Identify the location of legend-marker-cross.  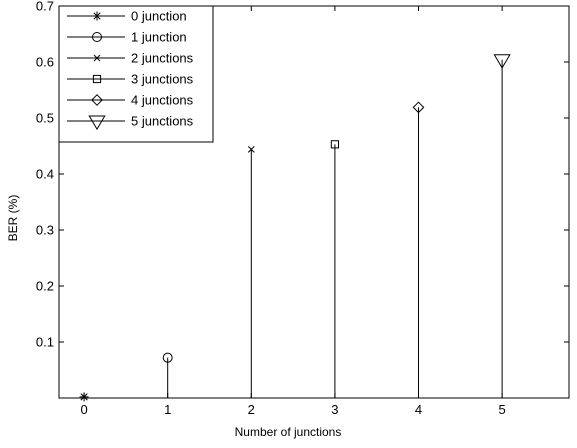
(97, 58).